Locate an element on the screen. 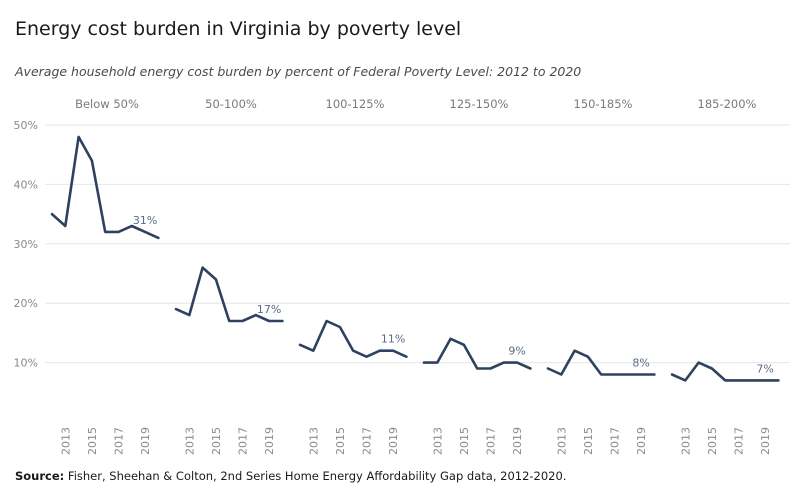 Image resolution: width=799 pixels, height=499 pixels. end-value-label: 31% is located at coordinates (145, 220).